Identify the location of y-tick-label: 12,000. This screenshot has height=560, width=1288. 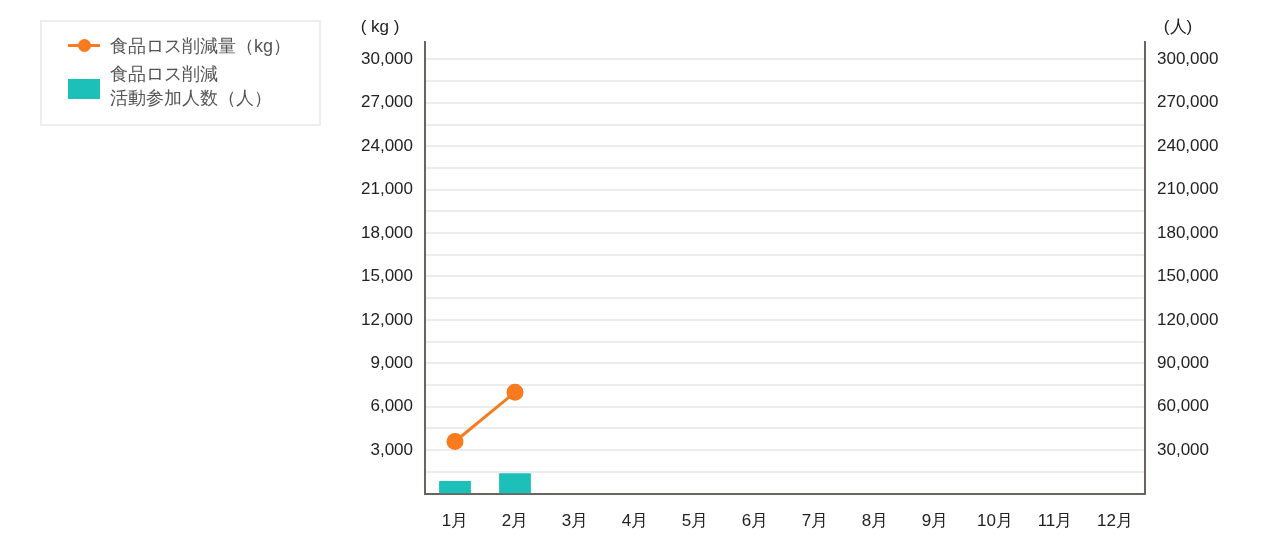
(387, 319).